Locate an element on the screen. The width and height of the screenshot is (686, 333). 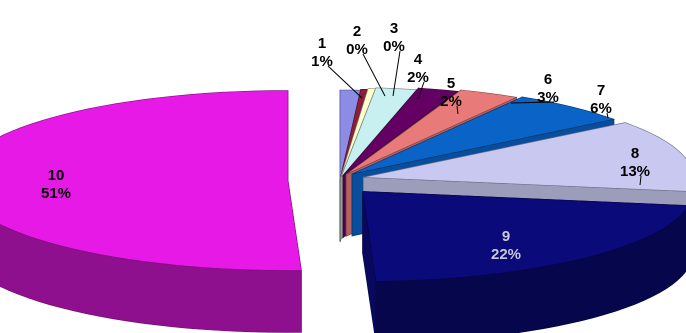
slice-value-10: 51% is located at coordinates (56, 193).